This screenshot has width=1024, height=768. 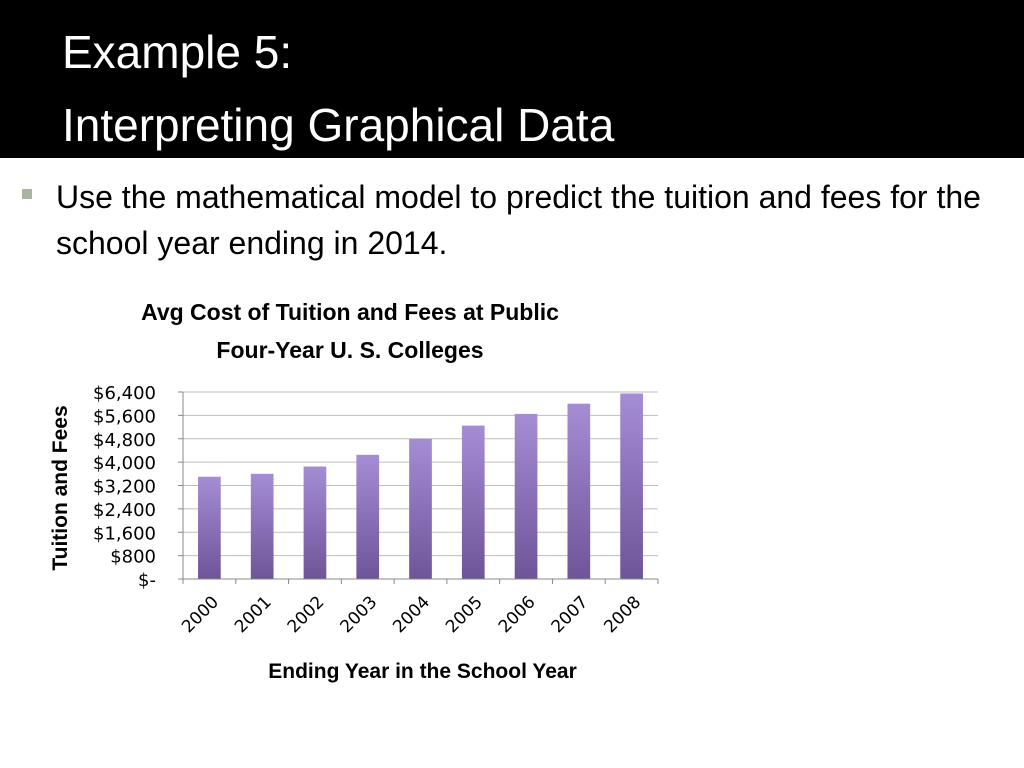 What do you see at coordinates (420, 508) in the screenshot?
I see `bar-2004` at bounding box center [420, 508].